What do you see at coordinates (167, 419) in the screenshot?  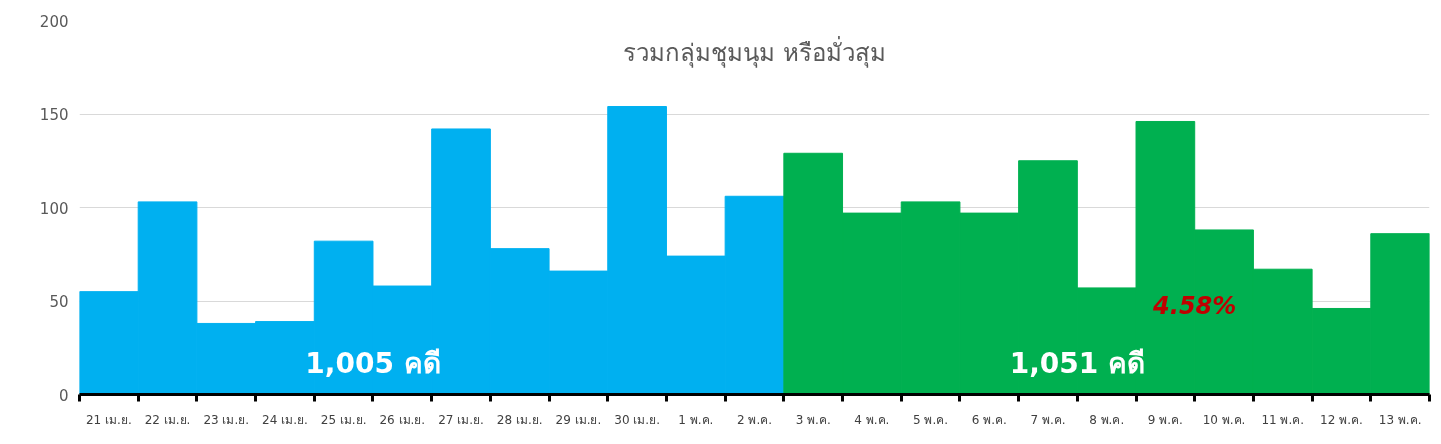 I see `x-tick-label: 22 เม.ย.` at bounding box center [167, 419].